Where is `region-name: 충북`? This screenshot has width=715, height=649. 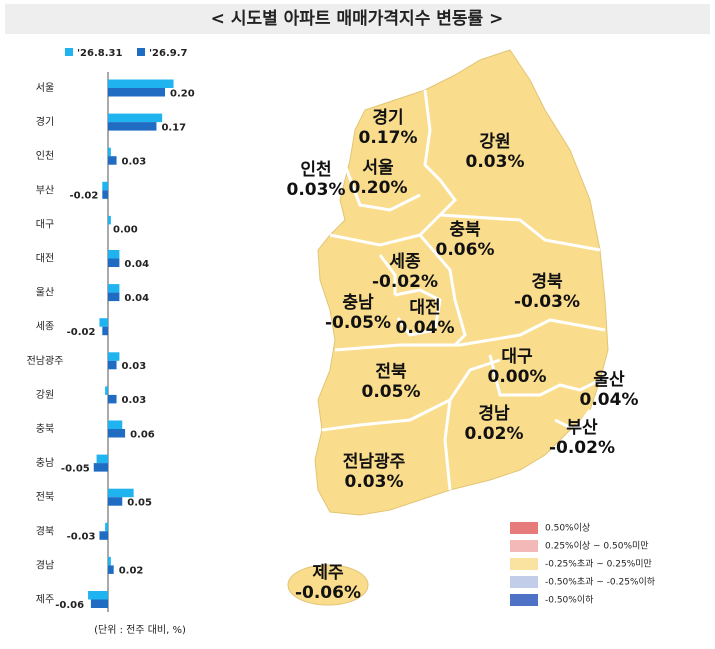 region-name: 충북 is located at coordinates (465, 230).